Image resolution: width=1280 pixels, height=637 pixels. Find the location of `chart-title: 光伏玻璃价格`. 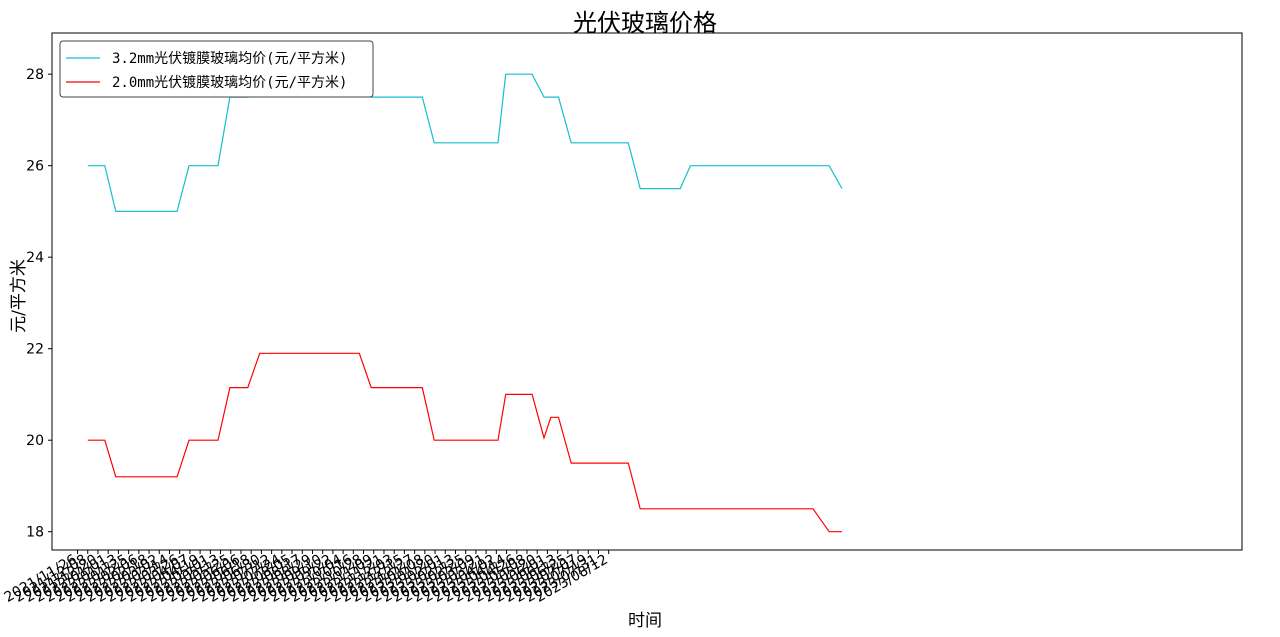

chart-title: 光伏玻璃价格 is located at coordinates (645, 23).